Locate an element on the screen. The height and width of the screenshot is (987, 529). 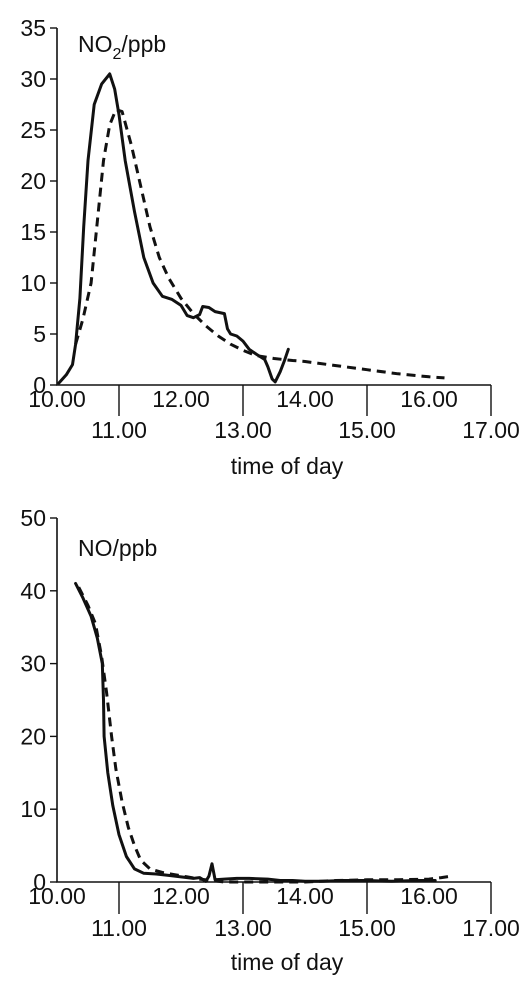
y-axis-title: NO/ppb is located at coordinates (117, 548).